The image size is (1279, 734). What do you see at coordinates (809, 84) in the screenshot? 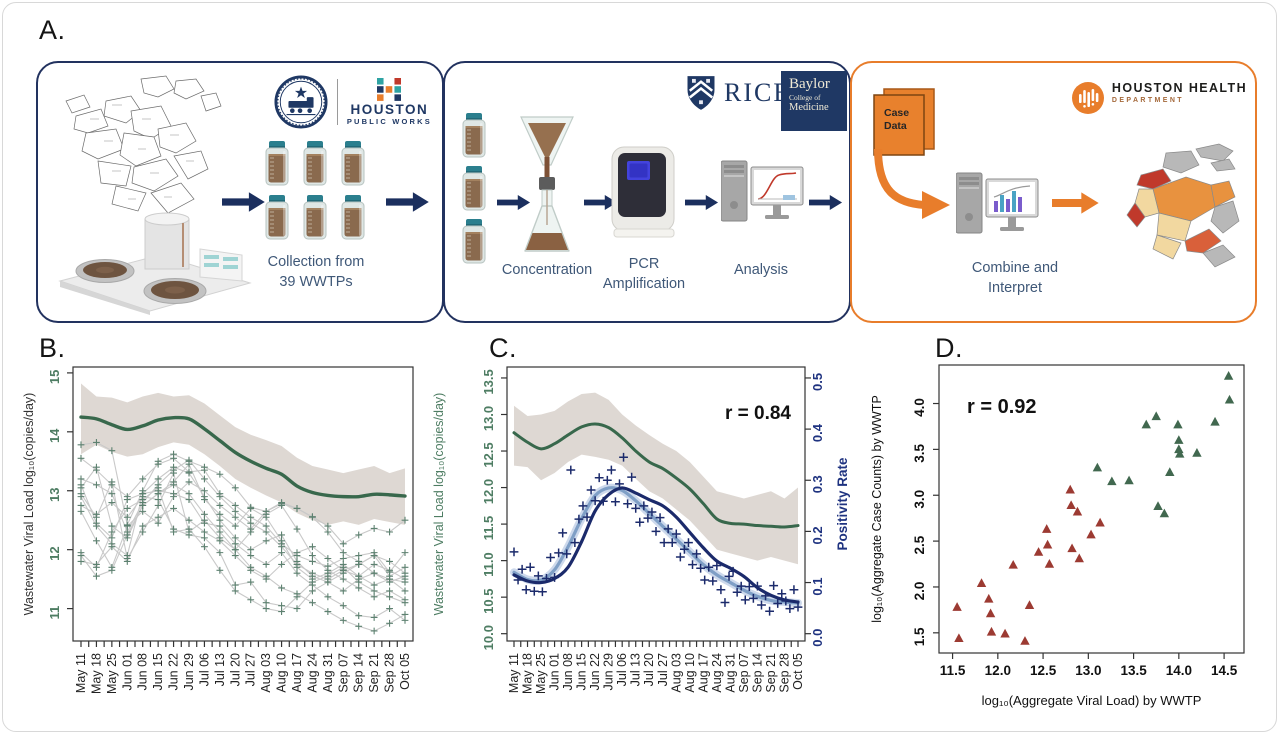
I see `baylor-line1: Baylor` at bounding box center [809, 84].